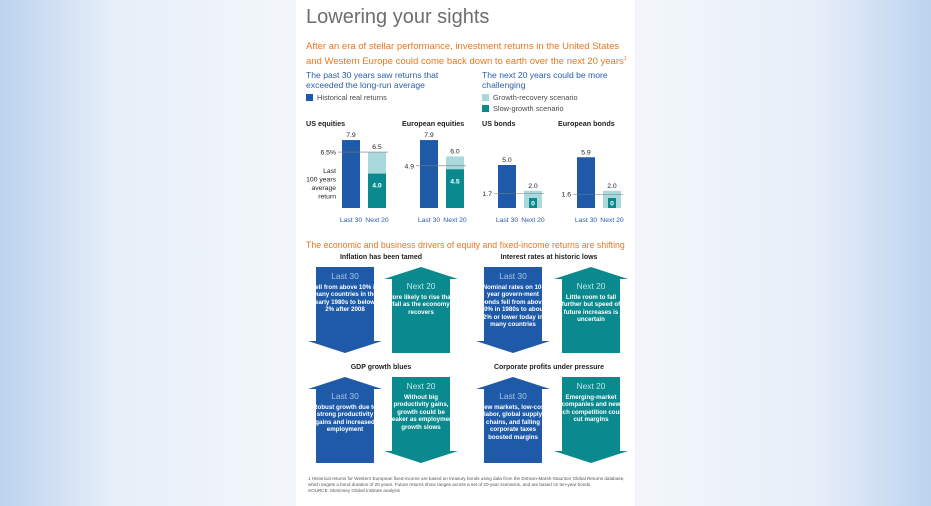 The width and height of the screenshot is (931, 506). Describe the element at coordinates (377, 220) in the screenshot. I see `x-label-next20-us-equities: Next 20` at that location.